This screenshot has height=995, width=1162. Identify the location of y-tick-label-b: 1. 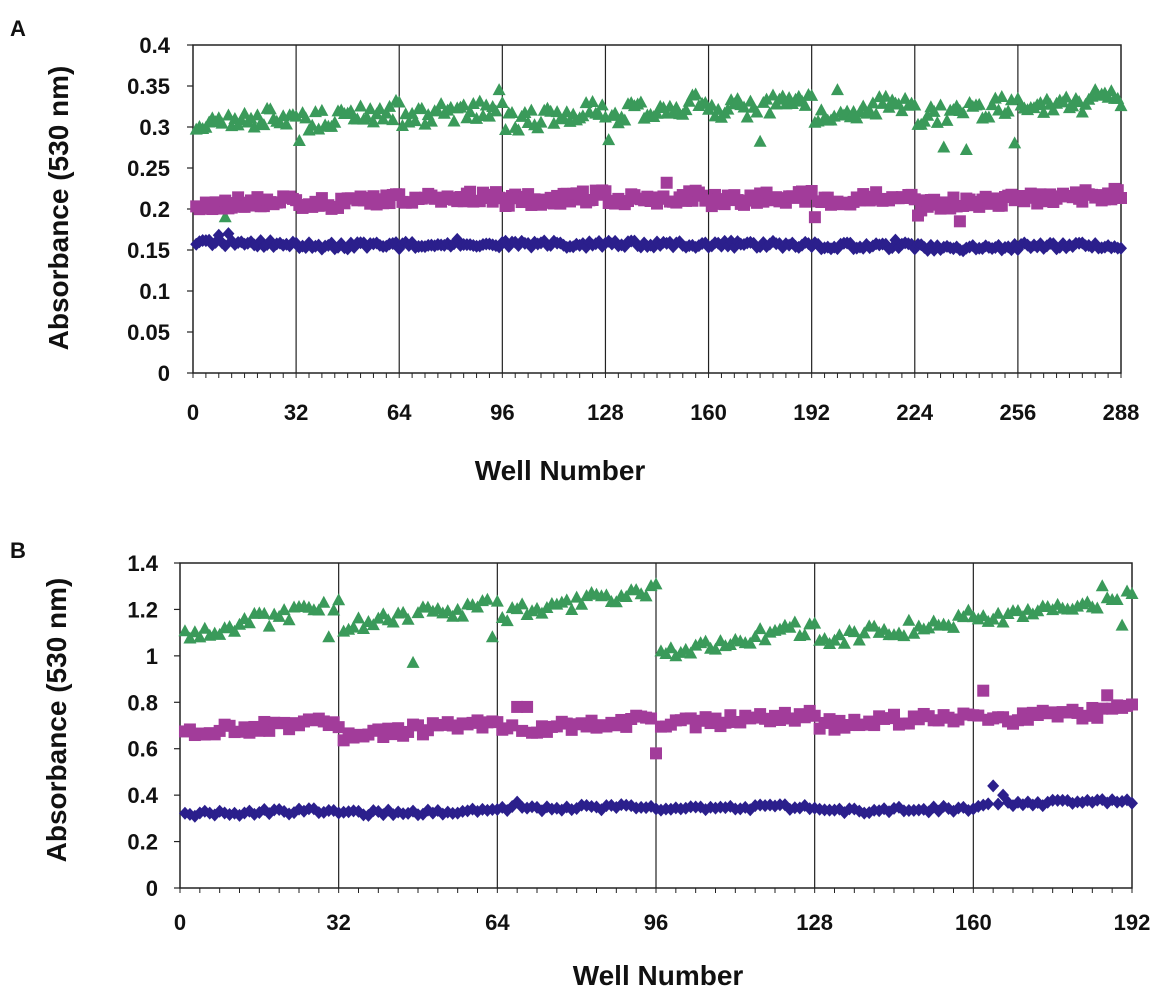
(152, 656).